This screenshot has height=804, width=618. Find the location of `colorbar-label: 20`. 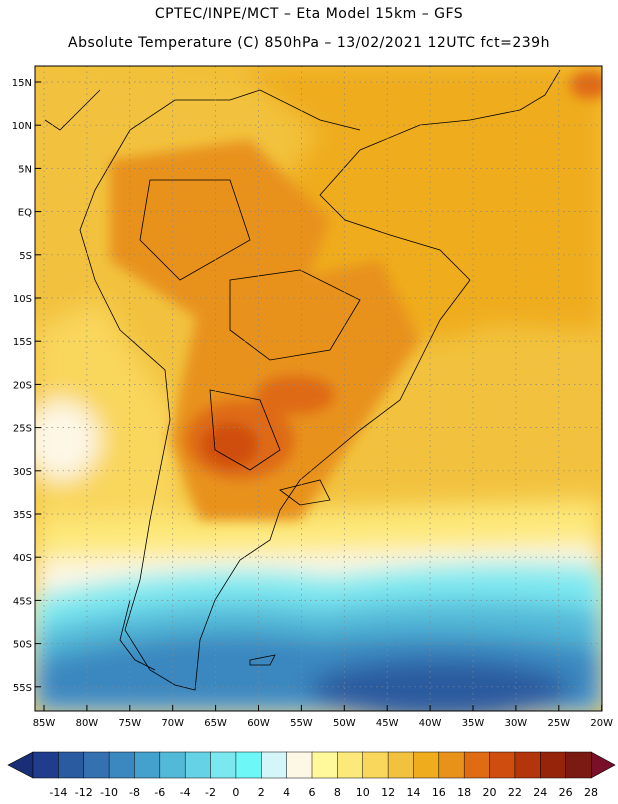

colorbar-label: 20 is located at coordinates (490, 792).